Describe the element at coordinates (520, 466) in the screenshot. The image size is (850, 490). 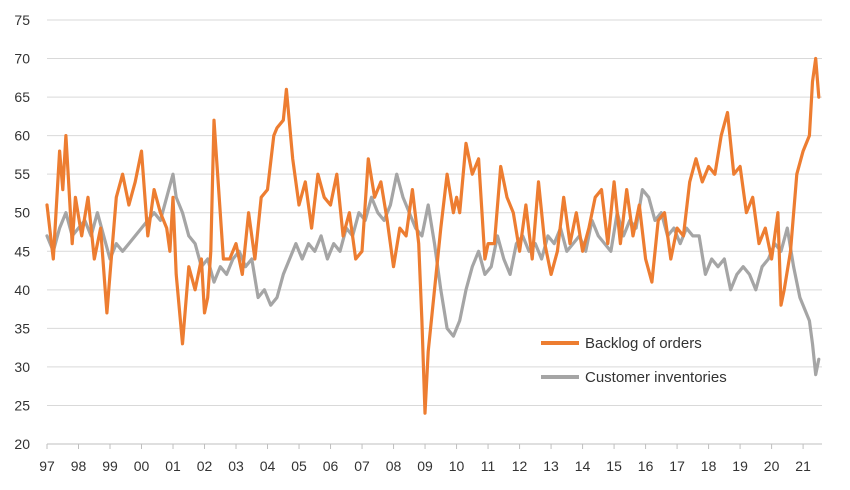
I see `x-tick-label: 12` at that location.